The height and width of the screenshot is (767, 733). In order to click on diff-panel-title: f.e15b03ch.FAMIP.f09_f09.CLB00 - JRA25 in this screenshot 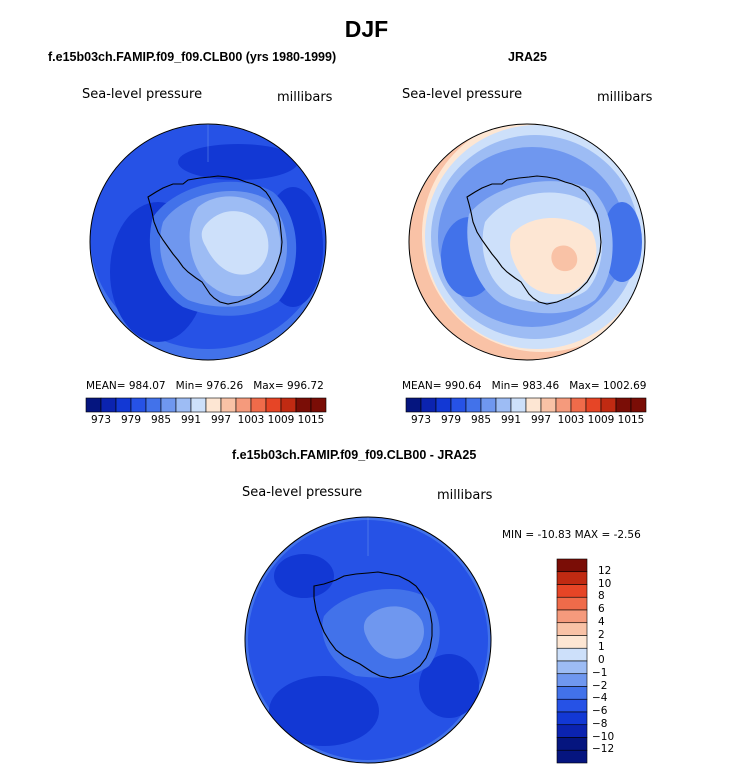, I will do `click(354, 455)`.